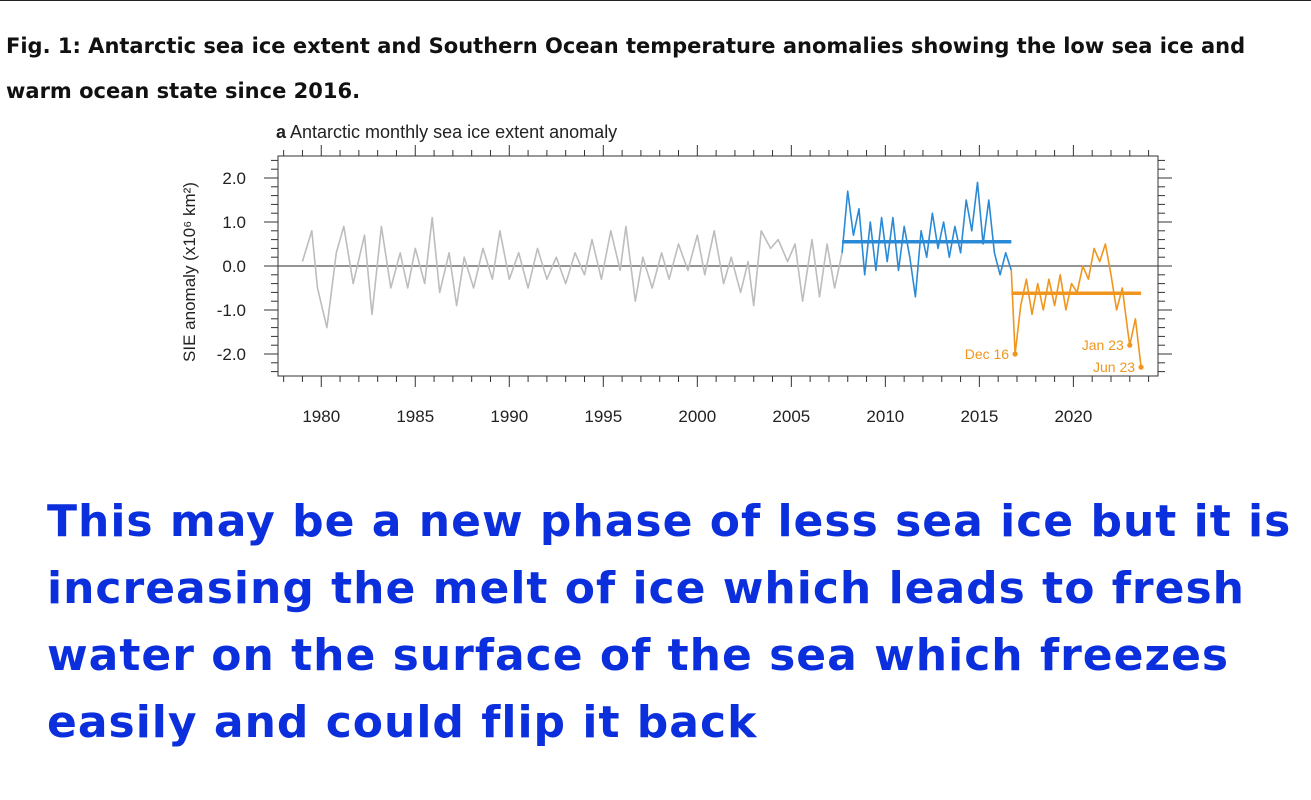 The width and height of the screenshot is (1311, 800). I want to click on x-tick-label: 2000, so click(697, 416).